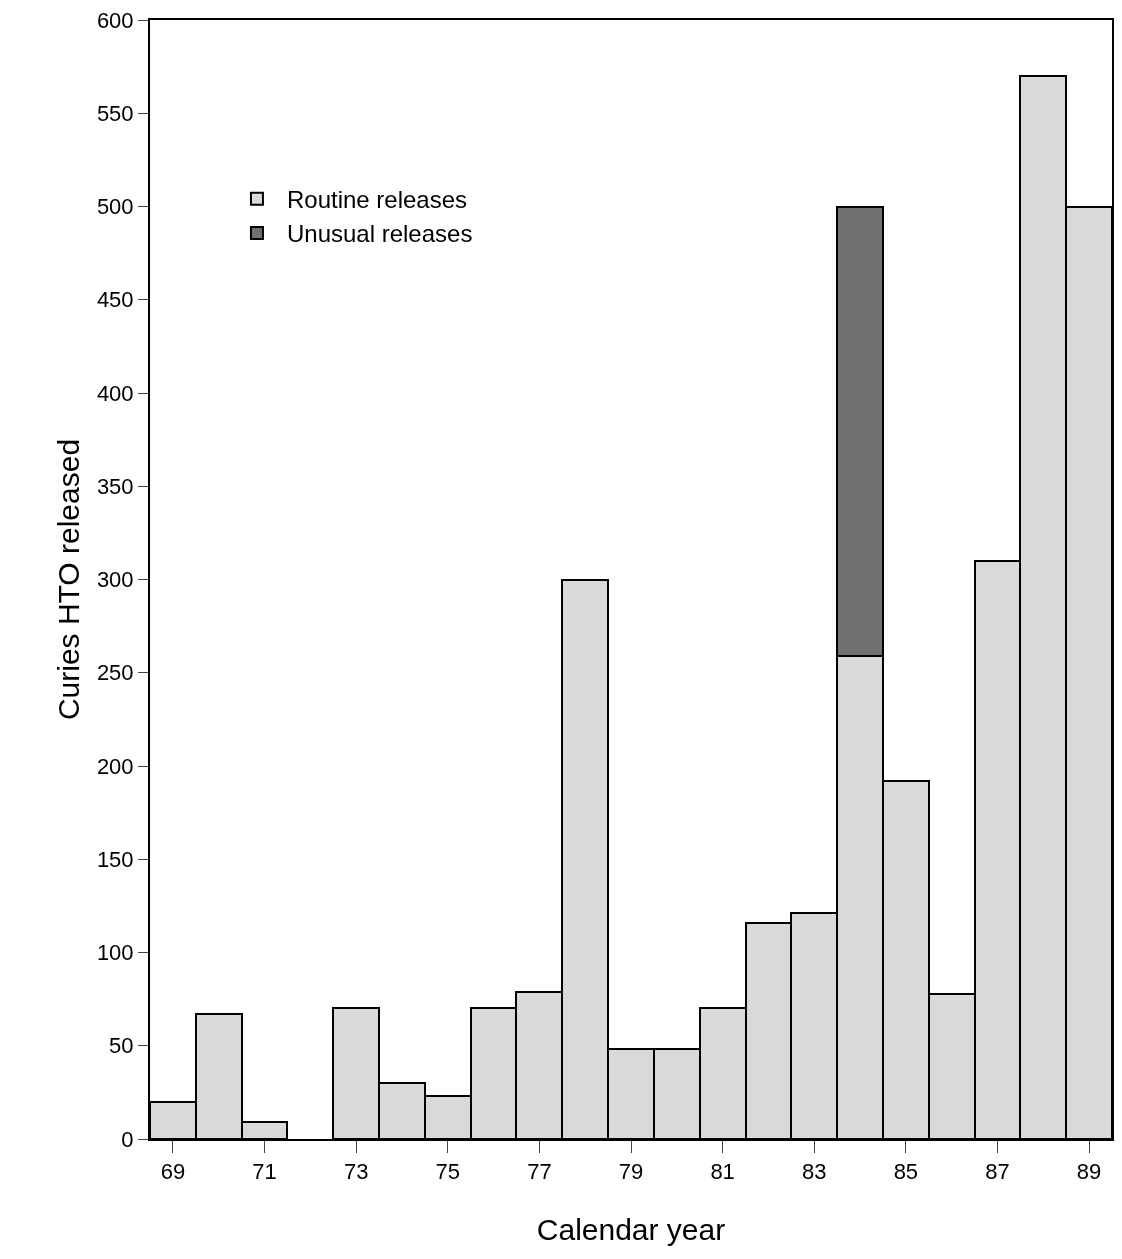 Image resolution: width=1122 pixels, height=1259 pixels. Describe the element at coordinates (539, 1172) in the screenshot. I see `x-tick-label: 77` at that location.